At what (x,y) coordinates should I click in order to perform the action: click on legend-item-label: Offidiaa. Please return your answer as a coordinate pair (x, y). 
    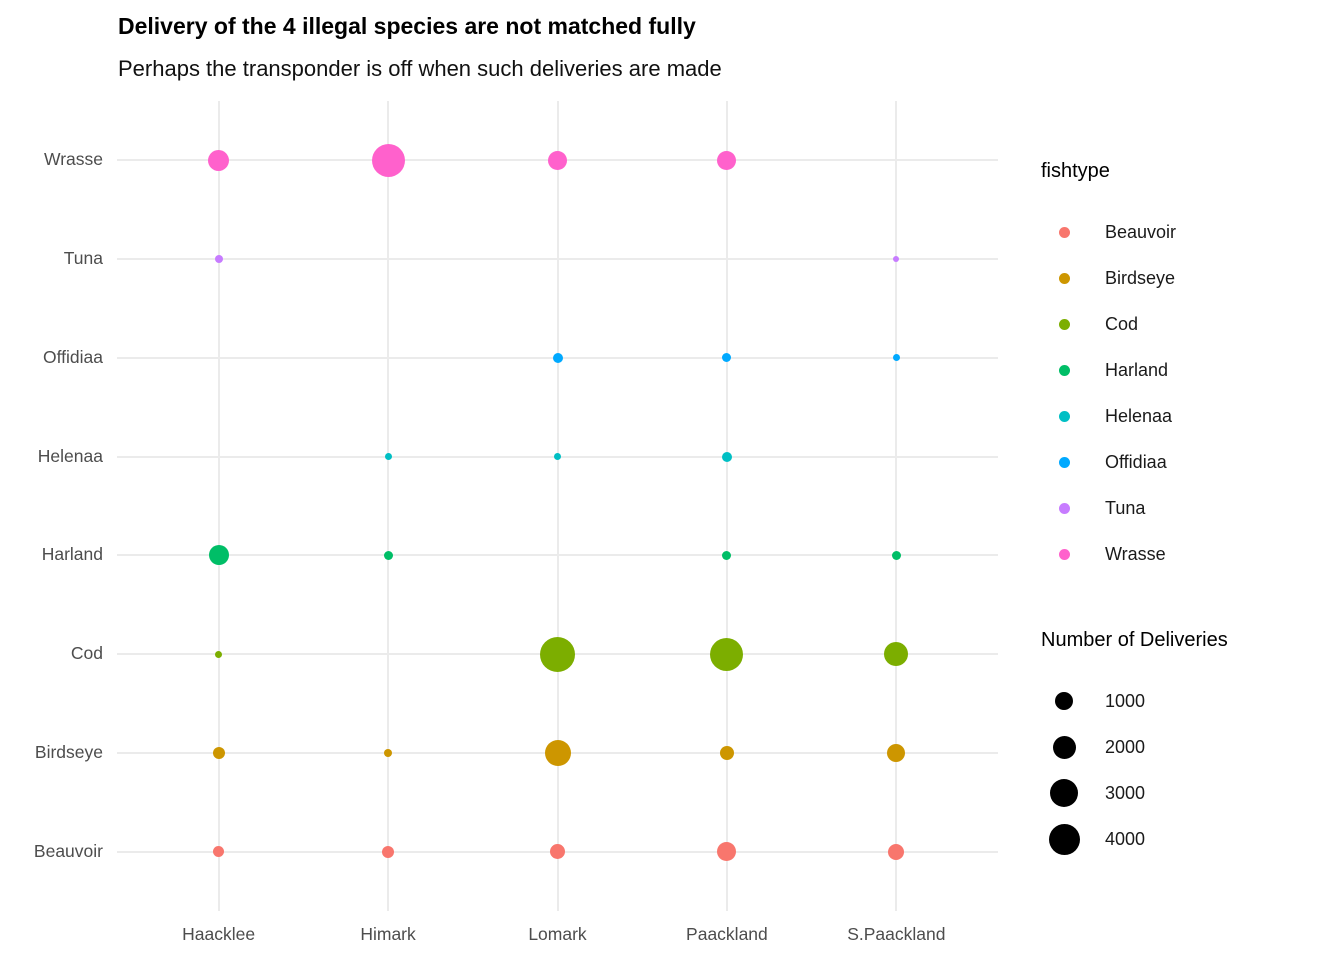
    Looking at the image, I should click on (1136, 461).